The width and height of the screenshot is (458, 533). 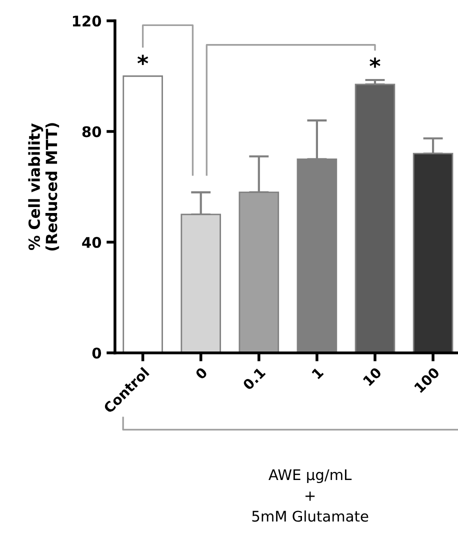 I want to click on y-axis-title: % Cell viability (Reduced MTT), so click(x=44, y=186).